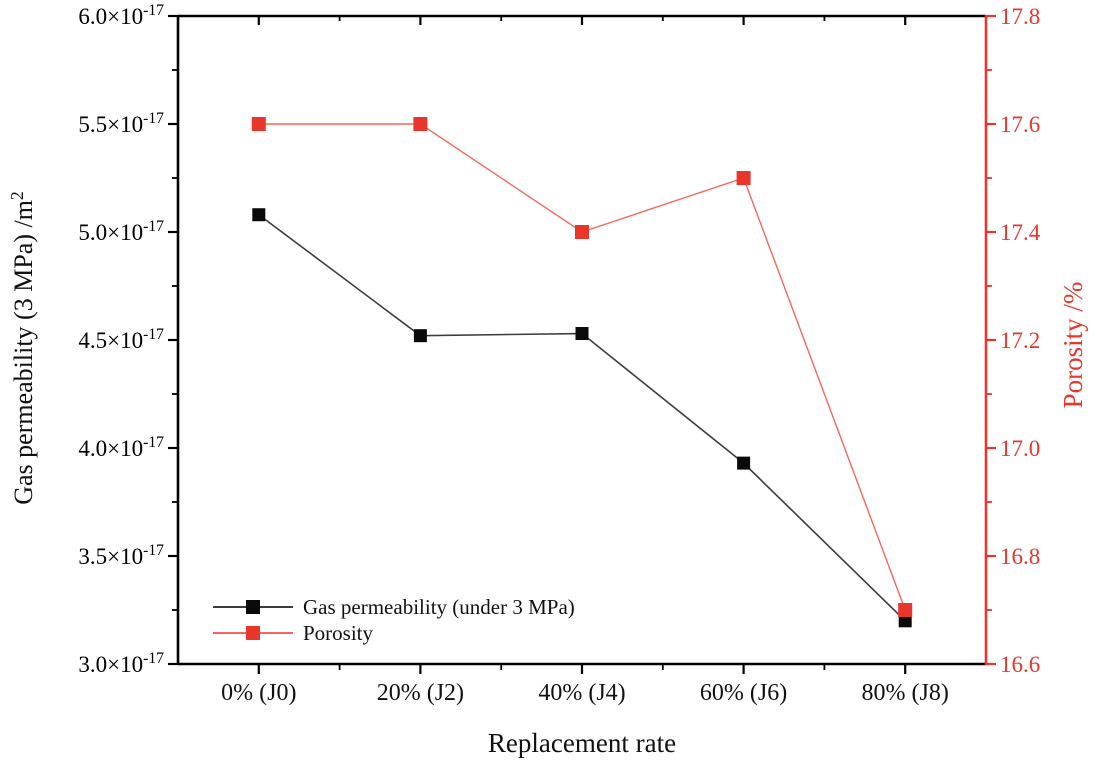 This screenshot has width=1105, height=774. I want to click on right-axis-tick-label: 17.4, so click(1020, 232).